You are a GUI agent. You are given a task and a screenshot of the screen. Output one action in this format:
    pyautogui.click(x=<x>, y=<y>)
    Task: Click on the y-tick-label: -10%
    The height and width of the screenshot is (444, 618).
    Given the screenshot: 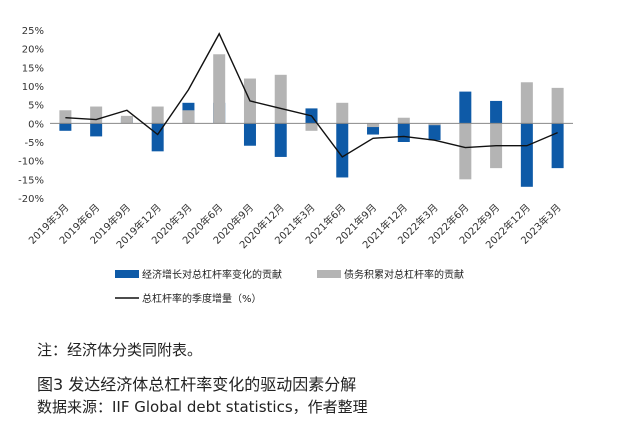 What is the action you would take?
    pyautogui.click(x=31, y=162)
    